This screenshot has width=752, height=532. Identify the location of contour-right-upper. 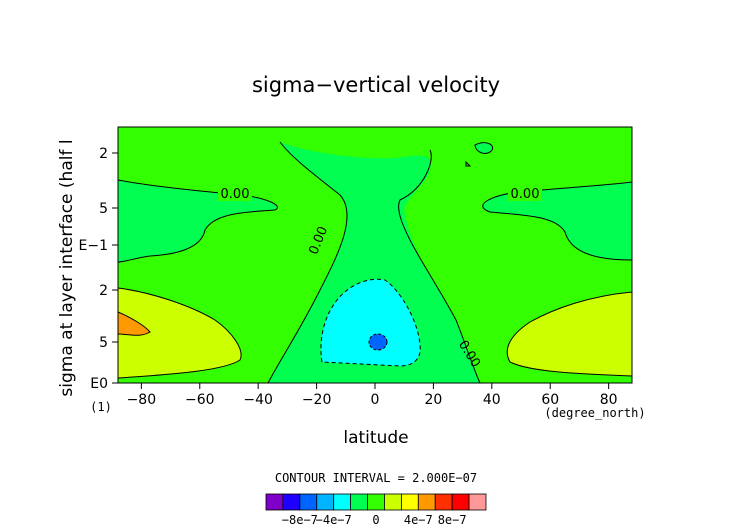
(557, 221).